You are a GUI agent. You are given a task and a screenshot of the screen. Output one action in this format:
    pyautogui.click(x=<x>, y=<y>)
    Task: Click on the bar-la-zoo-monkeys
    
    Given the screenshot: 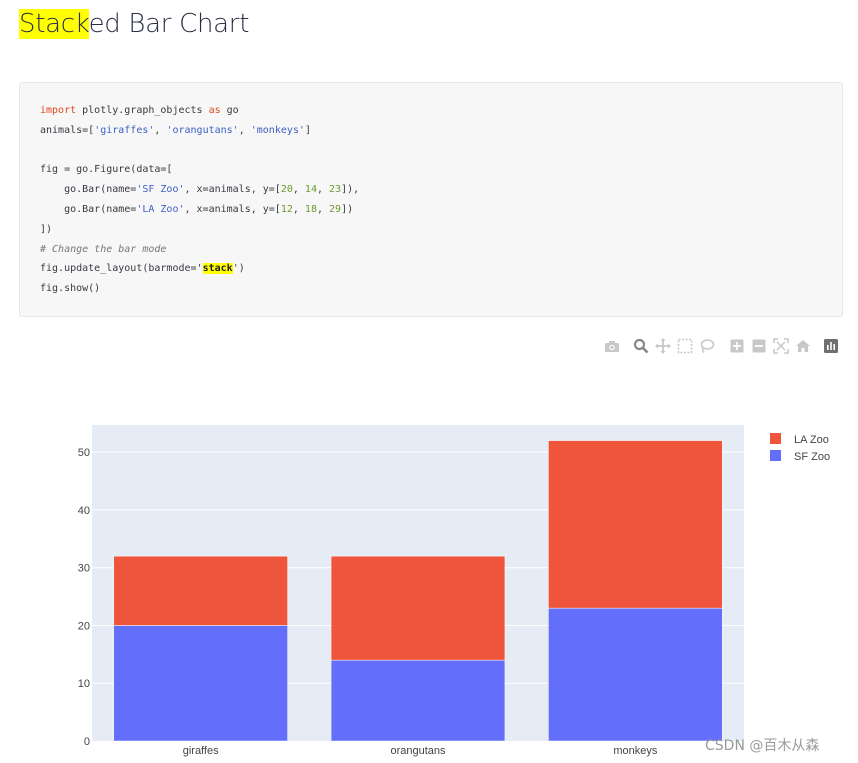 What is the action you would take?
    pyautogui.click(x=635, y=524)
    